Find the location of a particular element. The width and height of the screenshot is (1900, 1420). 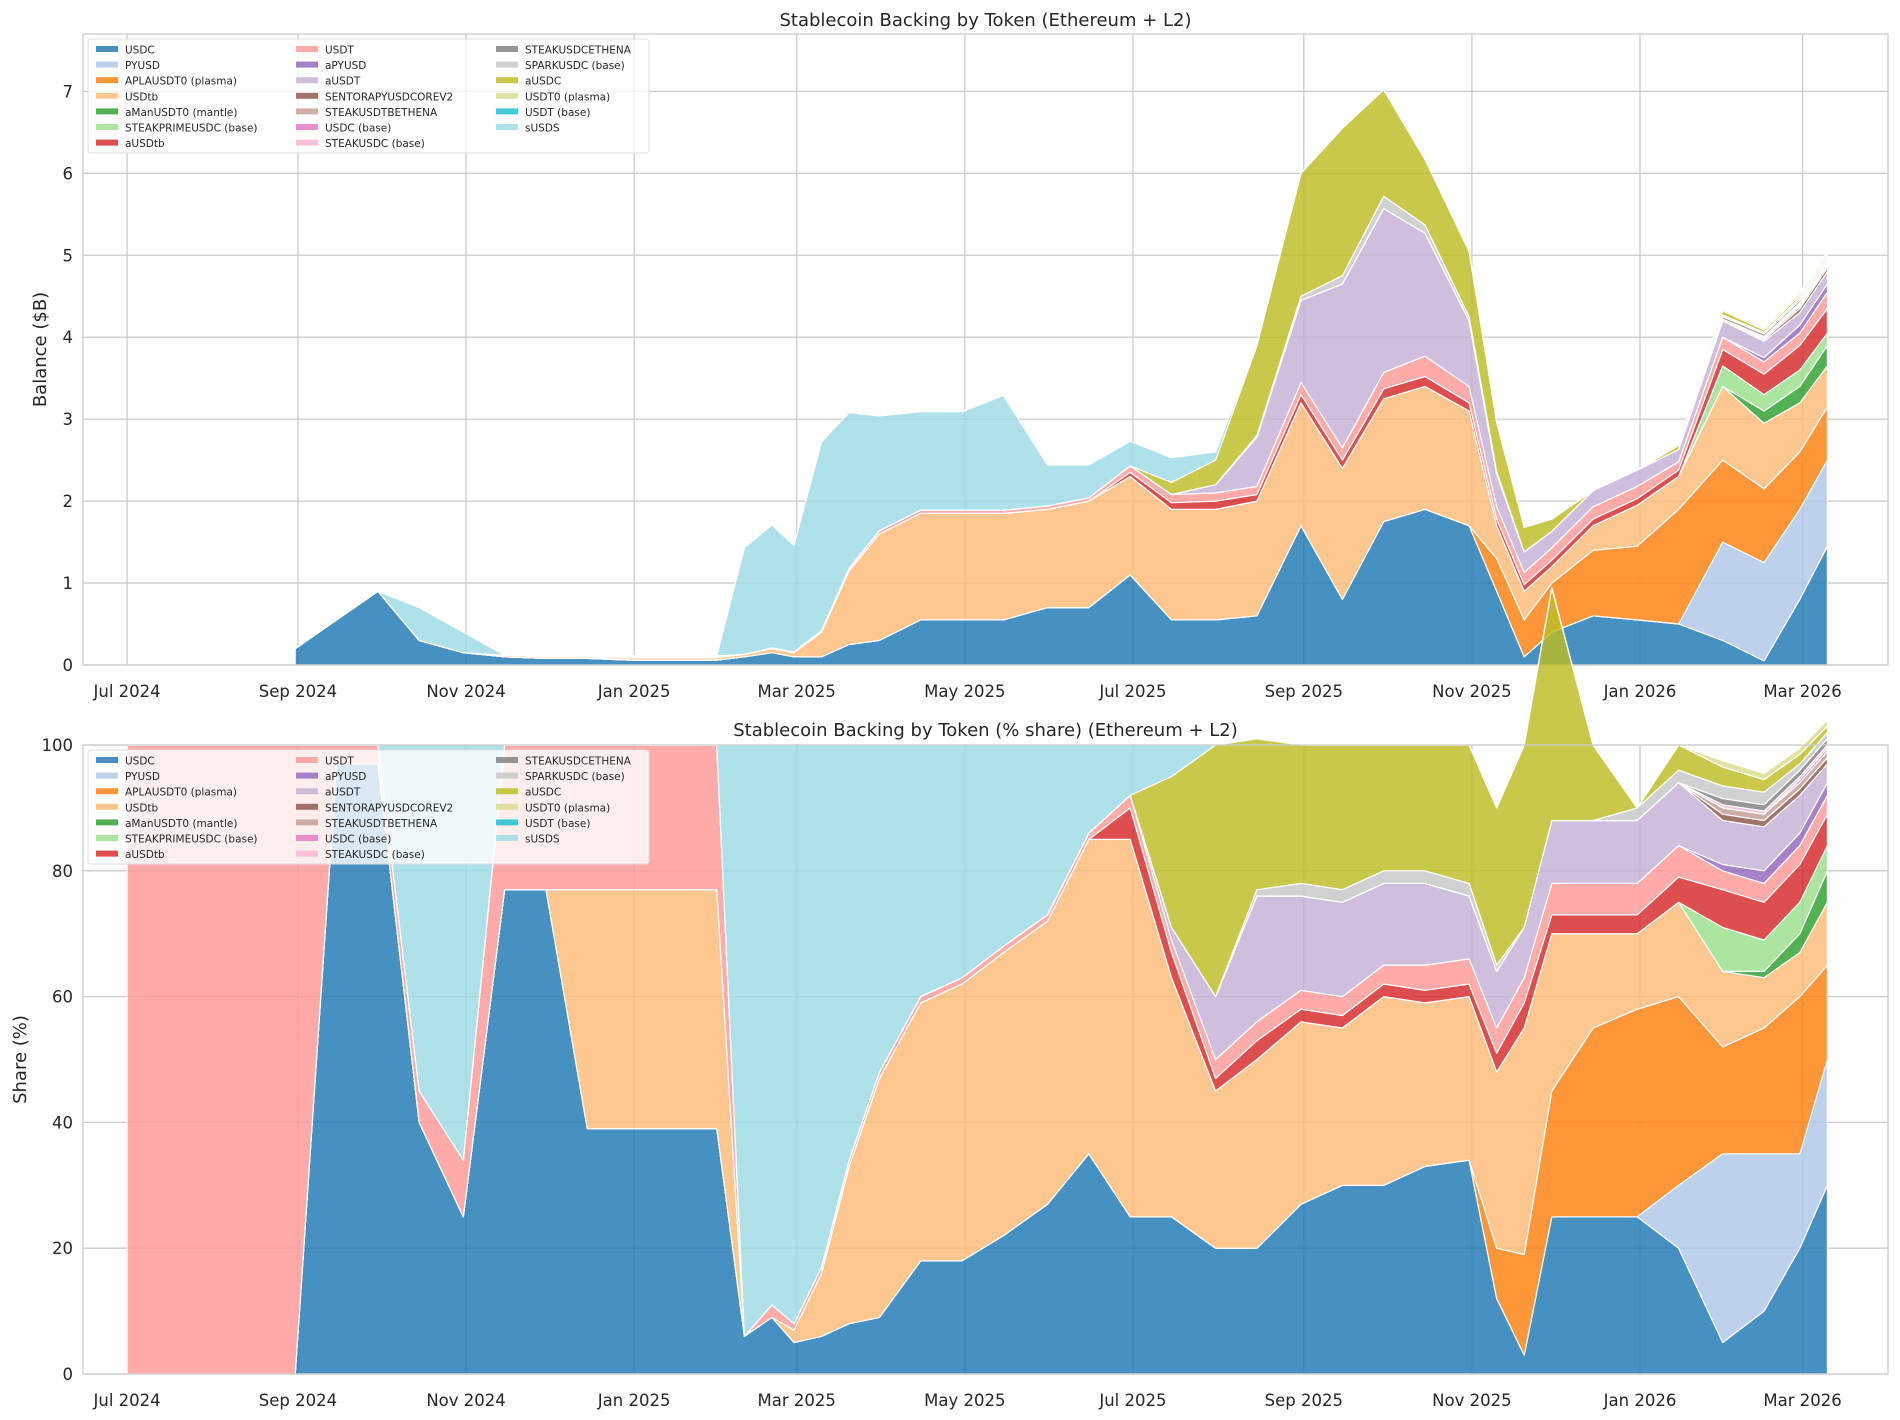

y-tick-label: 60 is located at coordinates (62, 997).